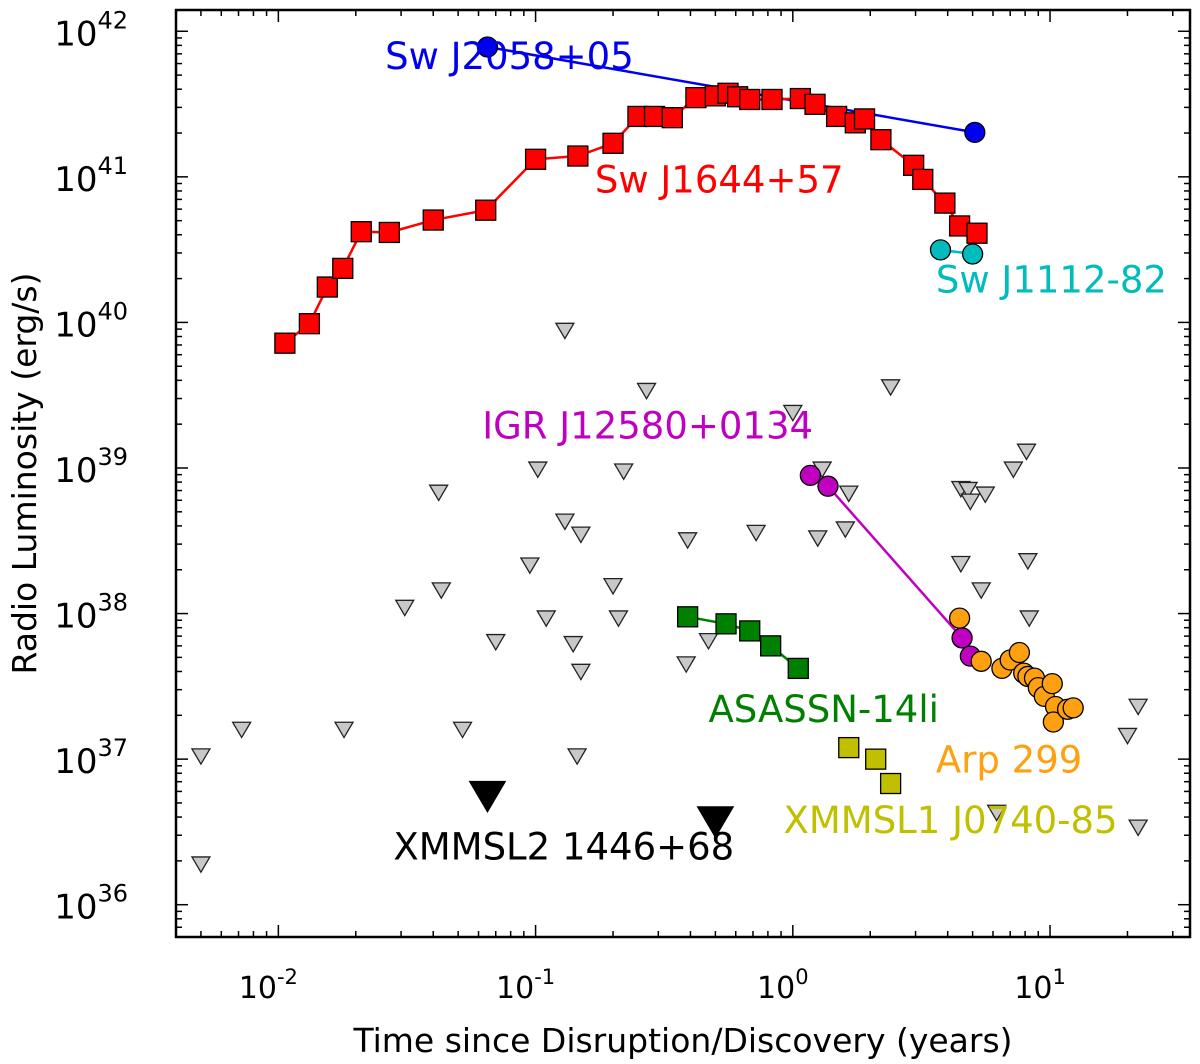  What do you see at coordinates (24, 474) in the screenshot?
I see `y-axis-label: Radio Luminosity (erg/s)` at bounding box center [24, 474].